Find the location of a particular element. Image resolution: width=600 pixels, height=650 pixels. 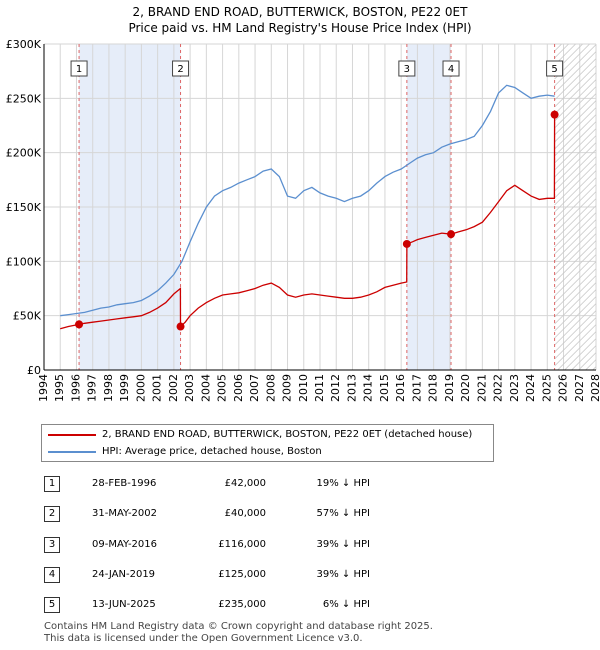

x-tick-label: 2013 is located at coordinates (351, 388).